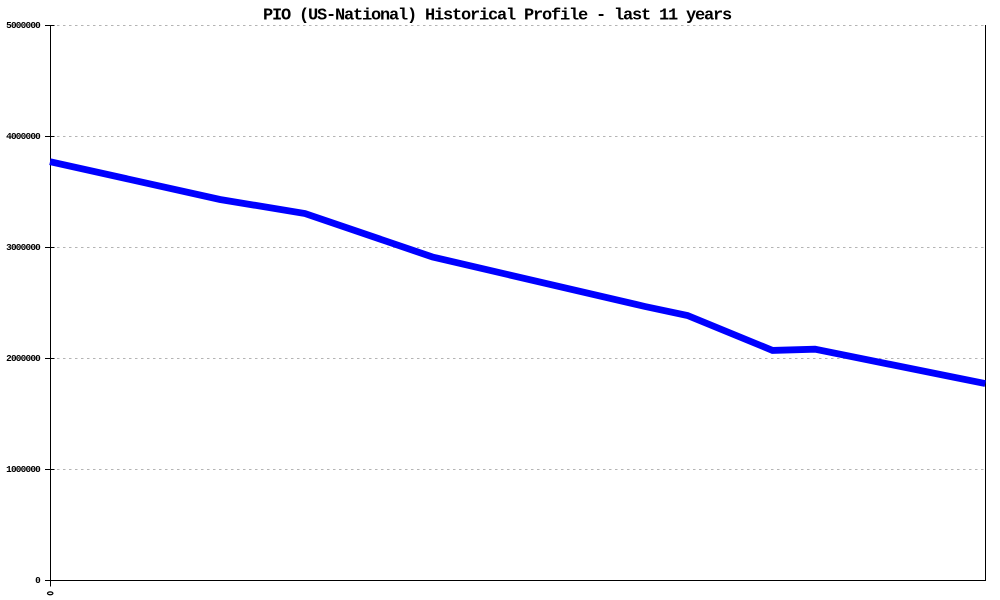 The height and width of the screenshot is (600, 1000). What do you see at coordinates (23, 358) in the screenshot?
I see `svg-text: 2000000` at bounding box center [23, 358].